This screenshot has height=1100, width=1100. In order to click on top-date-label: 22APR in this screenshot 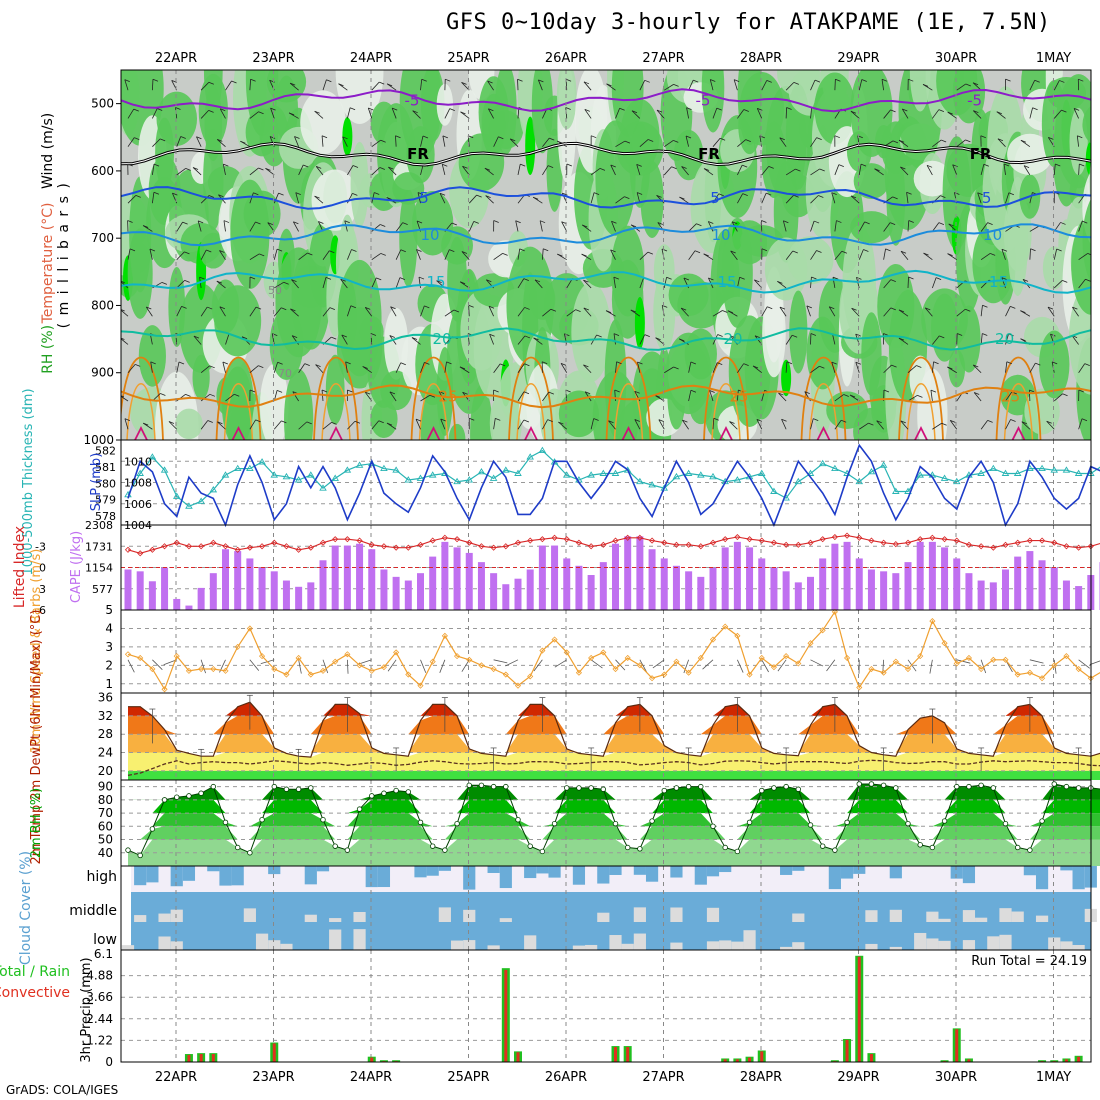, I will do `click(176, 58)`.